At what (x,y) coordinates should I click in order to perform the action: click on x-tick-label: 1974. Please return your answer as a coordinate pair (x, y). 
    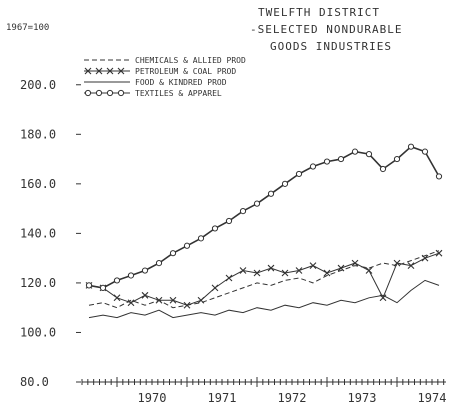
    Looking at the image, I should click on (432, 398).